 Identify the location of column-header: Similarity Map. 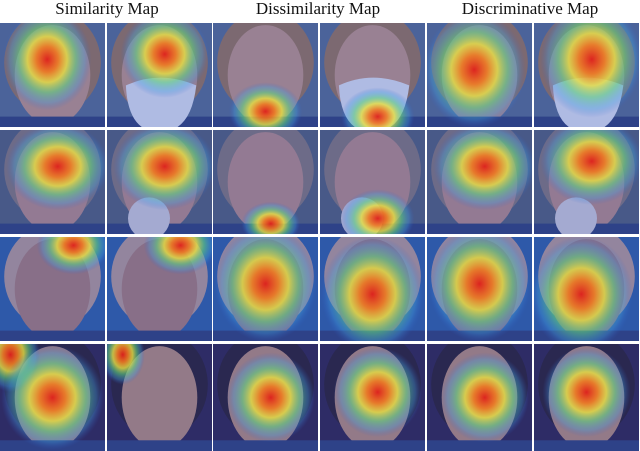
(106, 9).